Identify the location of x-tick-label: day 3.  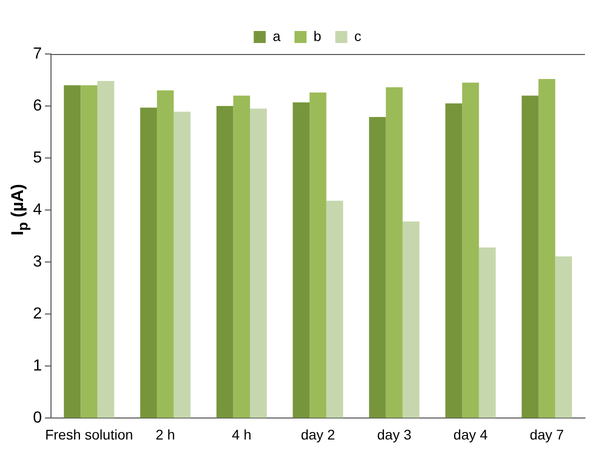
(394, 434).